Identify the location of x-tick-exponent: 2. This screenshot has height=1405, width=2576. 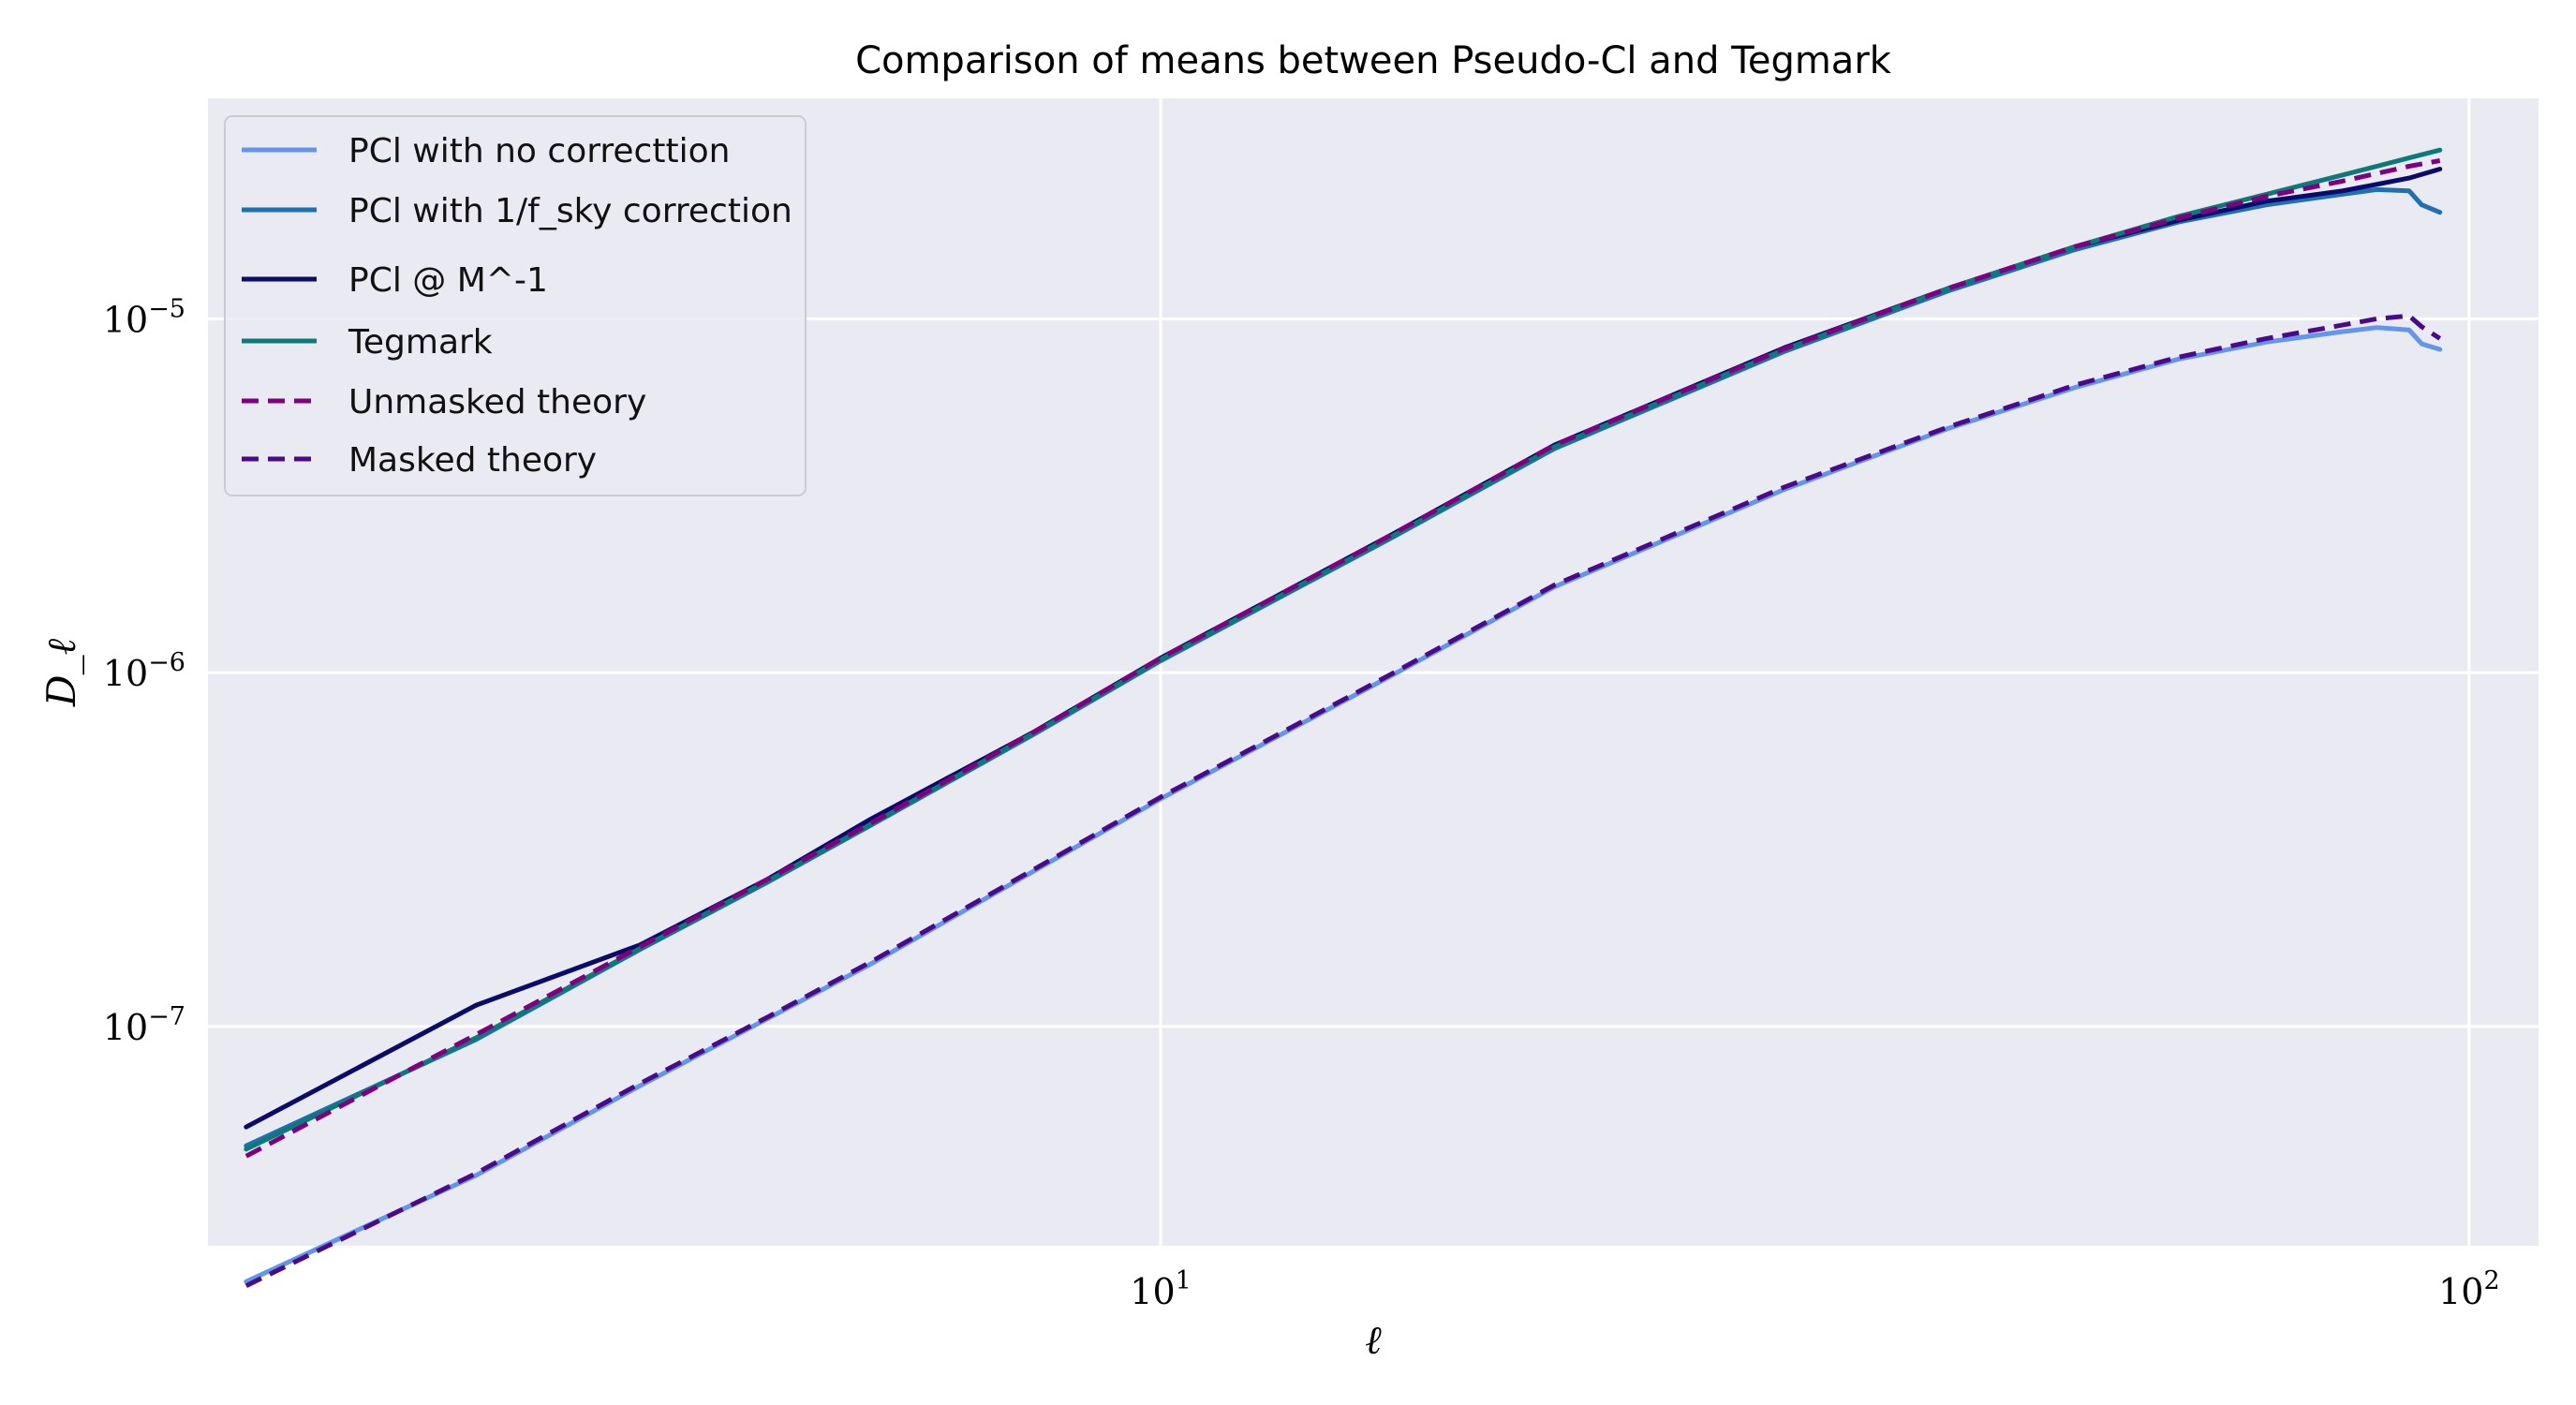
(2491, 1280).